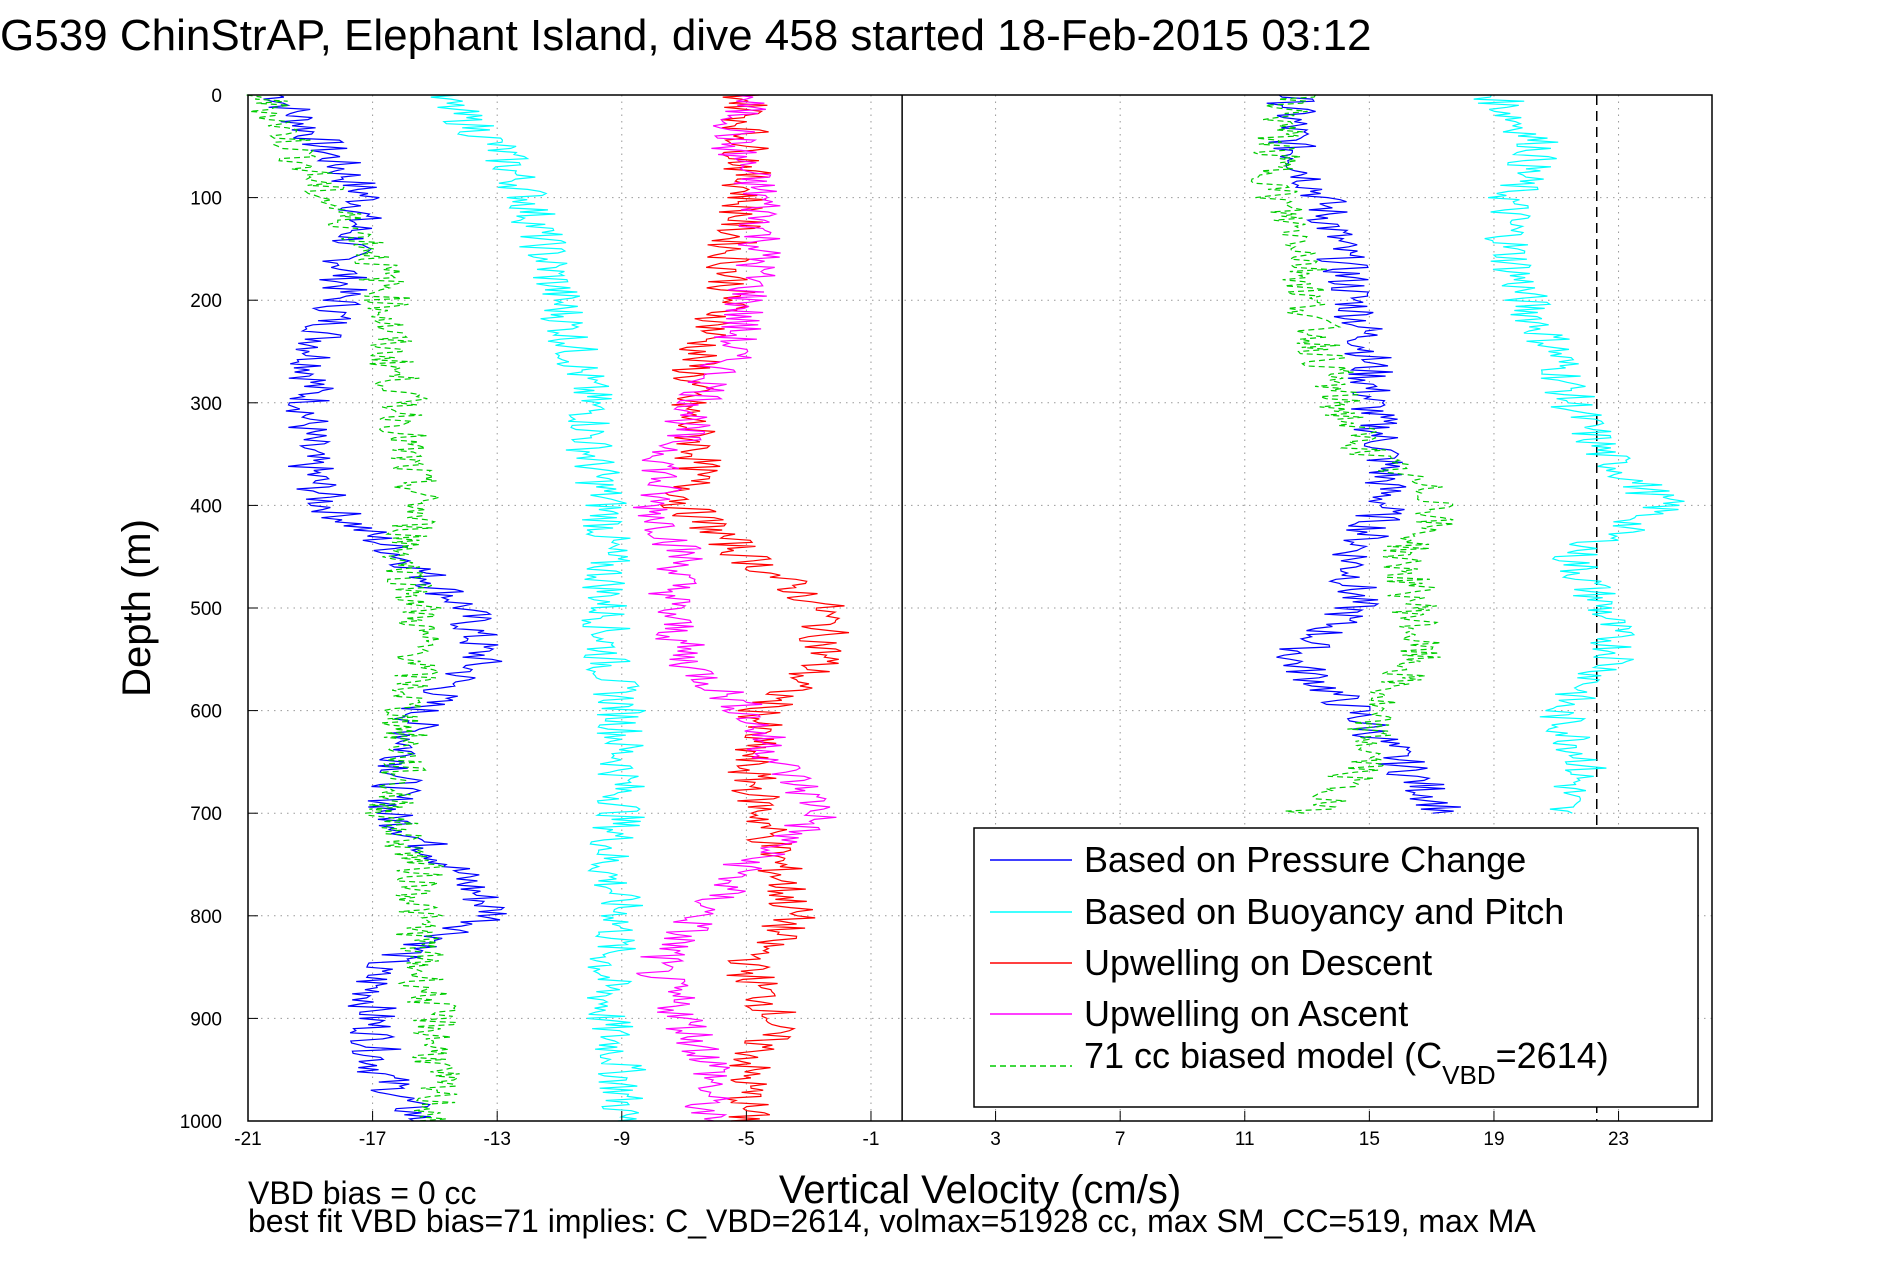 The image size is (1891, 1262). What do you see at coordinates (1120, 1139) in the screenshot?
I see `x-tick-label: 7` at bounding box center [1120, 1139].